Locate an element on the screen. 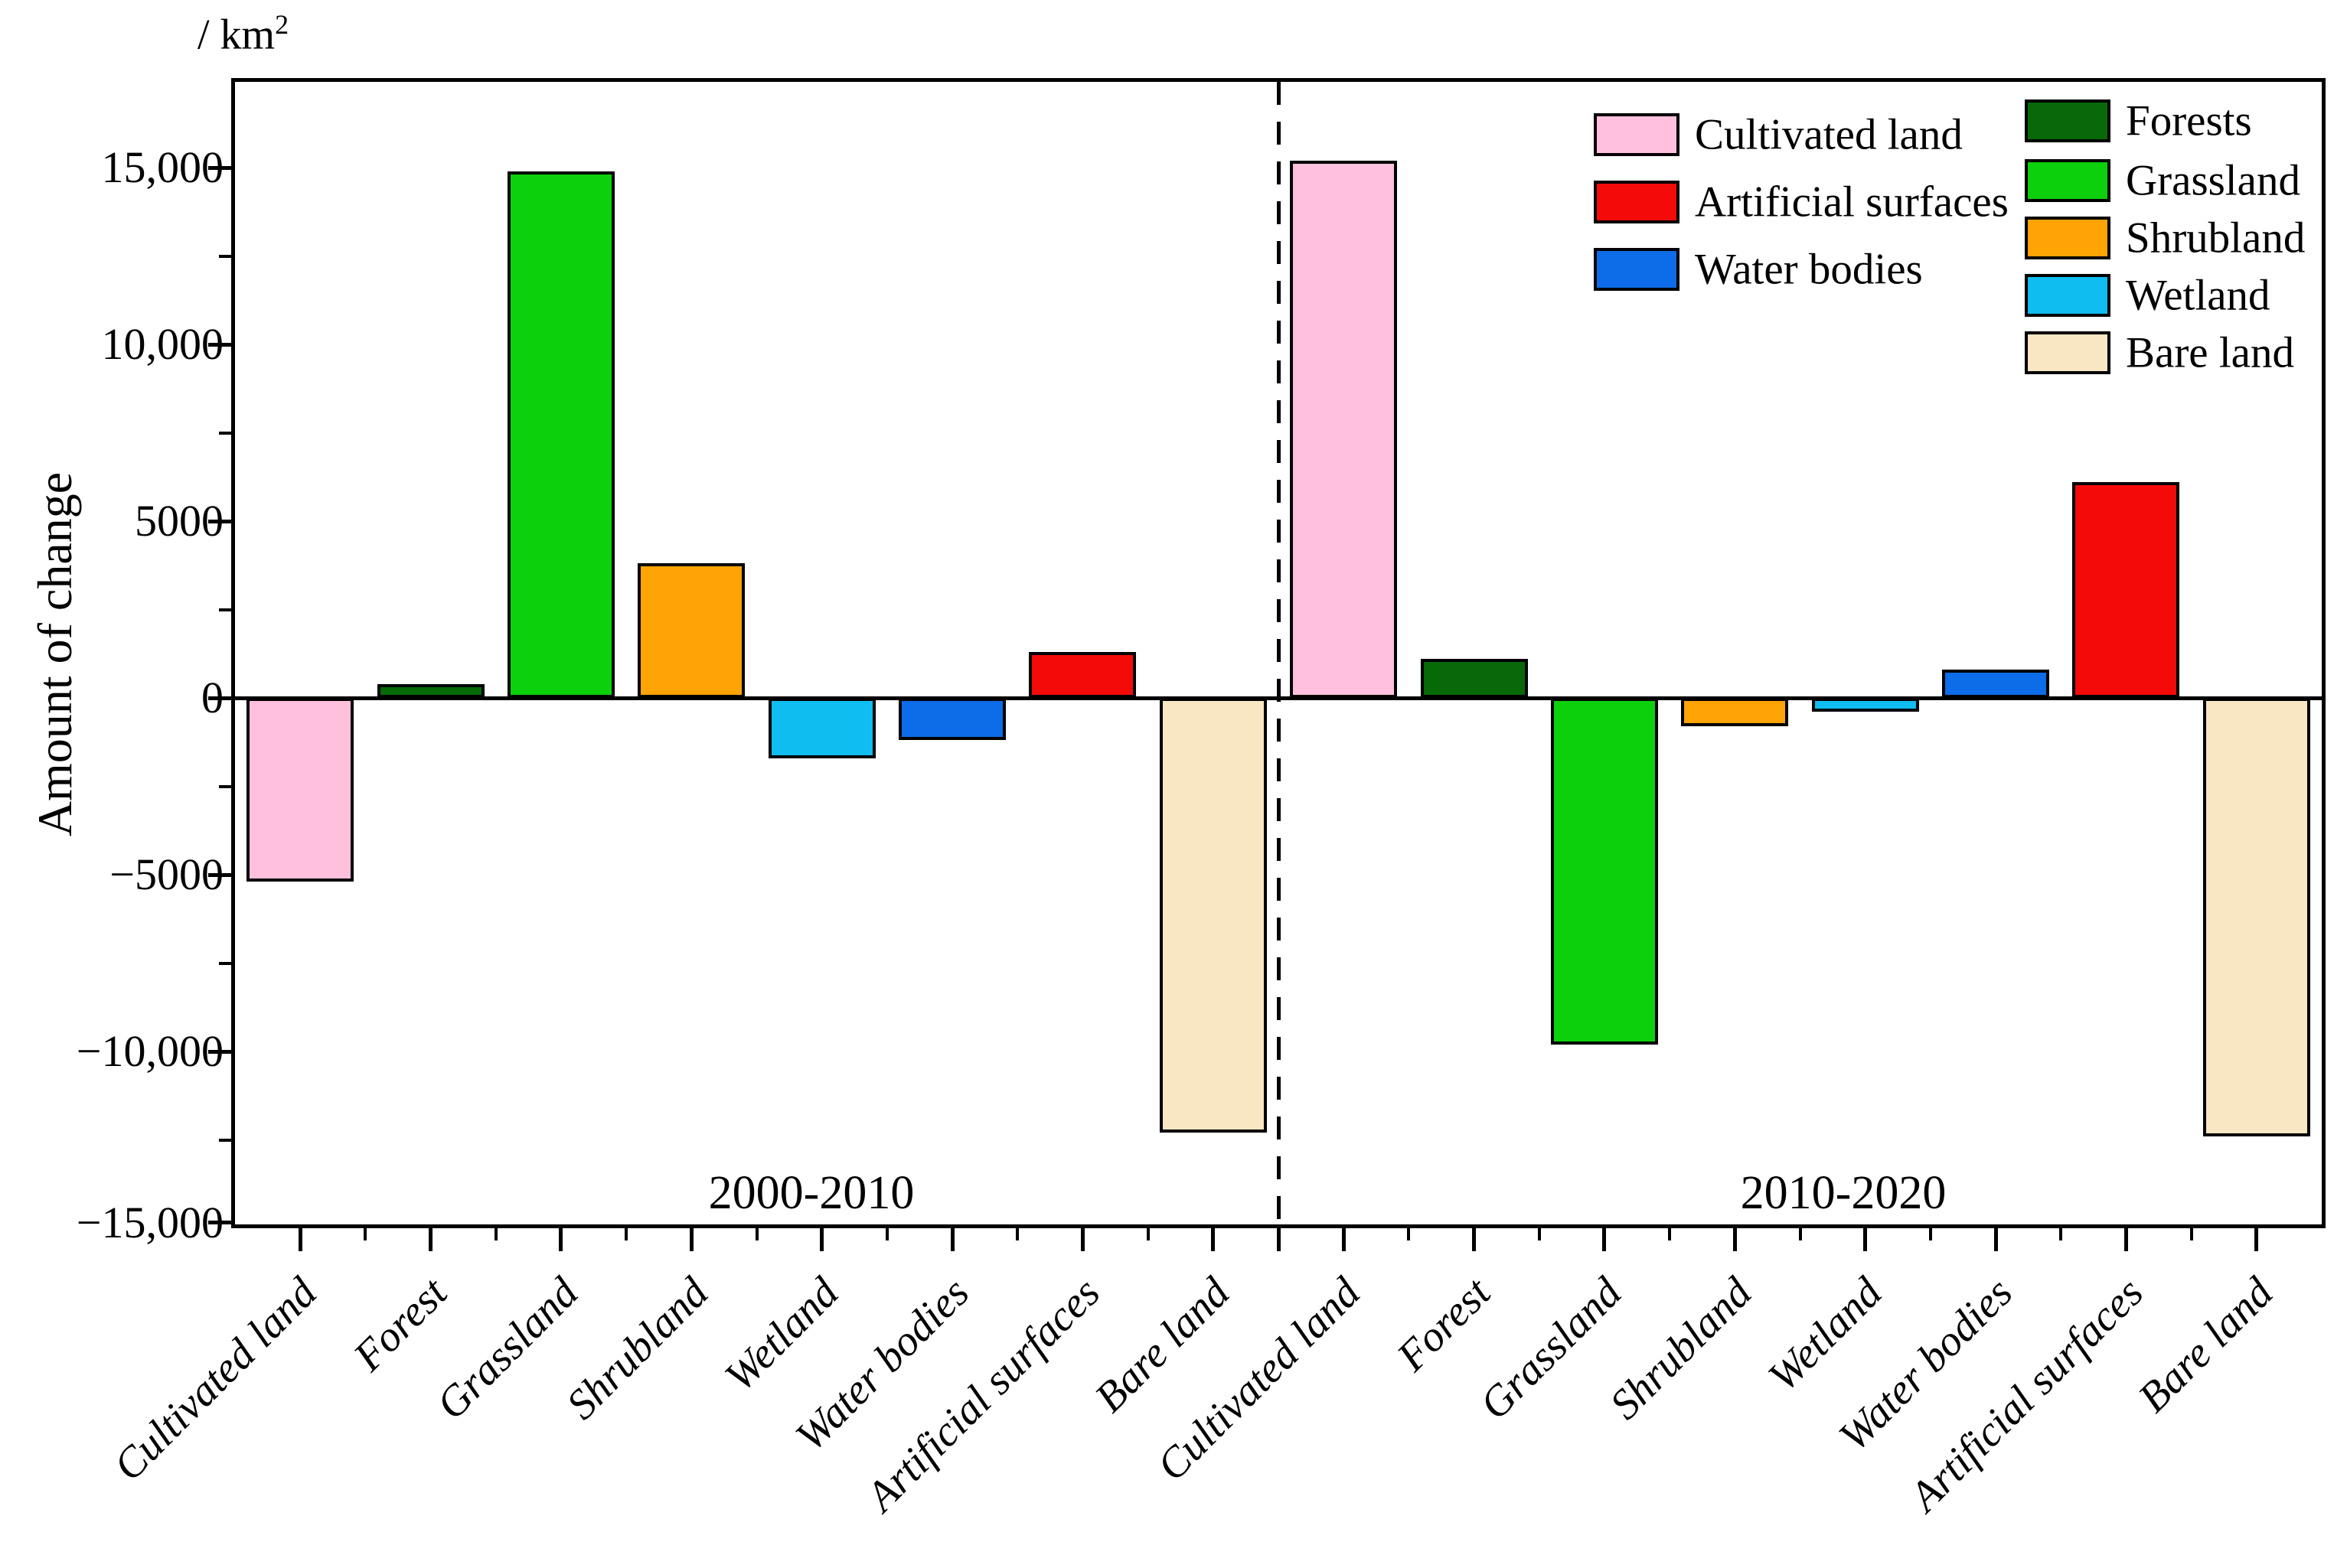 This screenshot has height=1568, width=2347. legend-label-wetland: Wetland is located at coordinates (2198, 295).